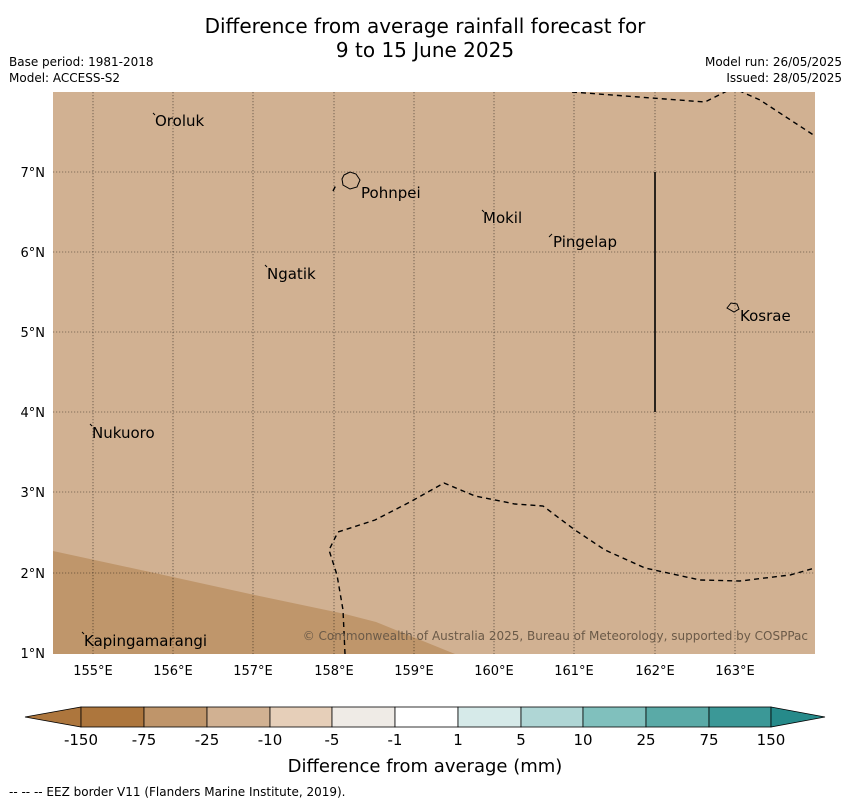 The width and height of the screenshot is (850, 804). I want to click on latitude-ticks: 7°N 6°N 5°N 4°N 3°N 2°N 1°N, so click(33, 414).